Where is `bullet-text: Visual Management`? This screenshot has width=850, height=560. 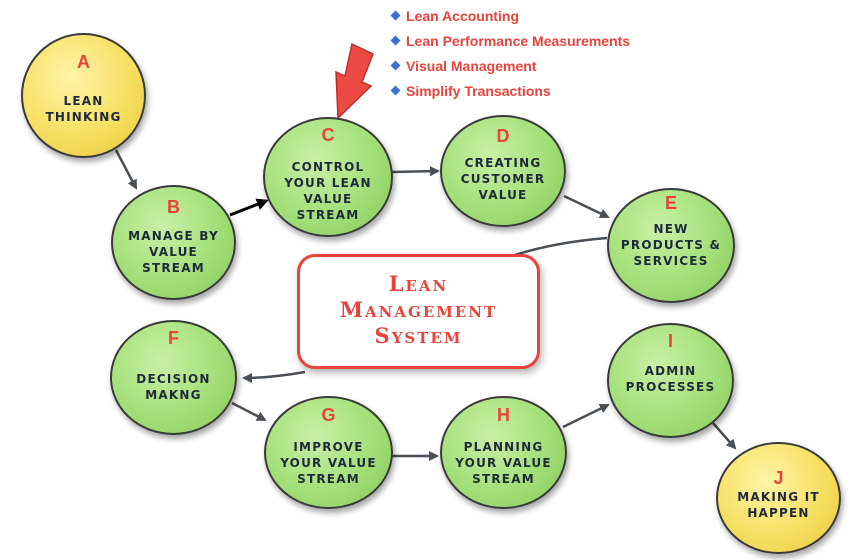 bullet-text: Visual Management is located at coordinates (471, 66).